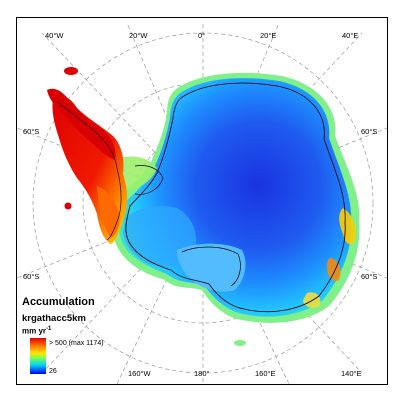 The height and width of the screenshot is (405, 405). What do you see at coordinates (350, 35) in the screenshot?
I see `lon-label-40e: 40°E` at bounding box center [350, 35].